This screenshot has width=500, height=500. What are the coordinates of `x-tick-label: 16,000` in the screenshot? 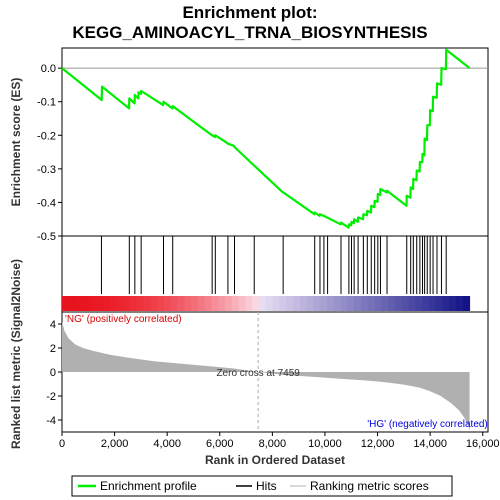 It's located at (483, 444).